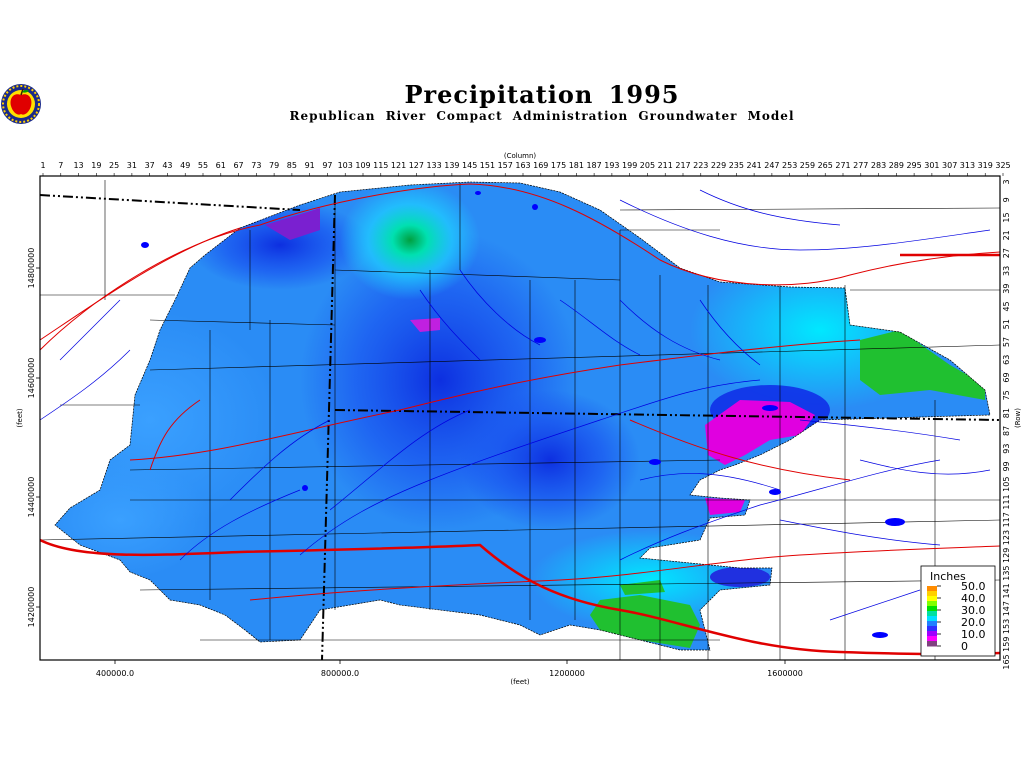  Describe the element at coordinates (96, 165) in the screenshot. I see `column-tick-label: 19` at that location.